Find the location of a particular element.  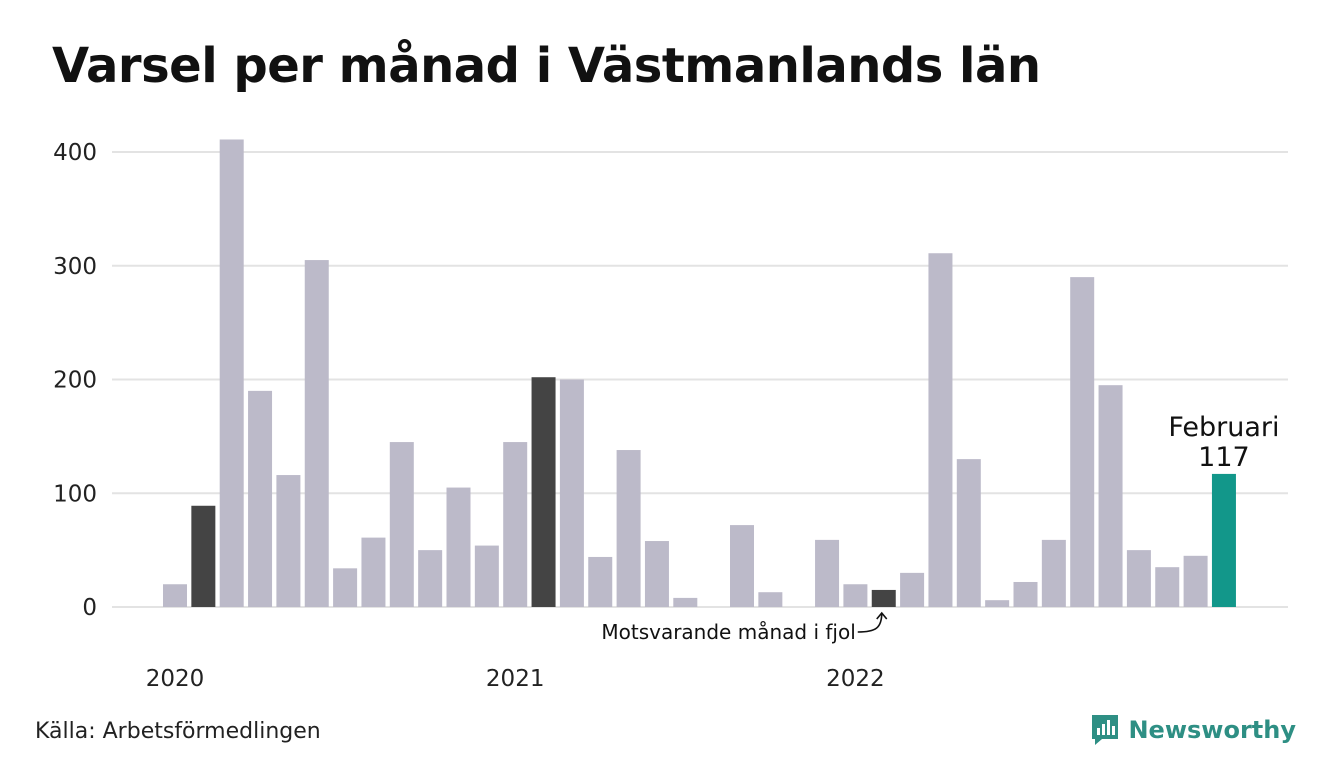

source-label: Källa: Arbetsförmedlingen is located at coordinates (178, 731).